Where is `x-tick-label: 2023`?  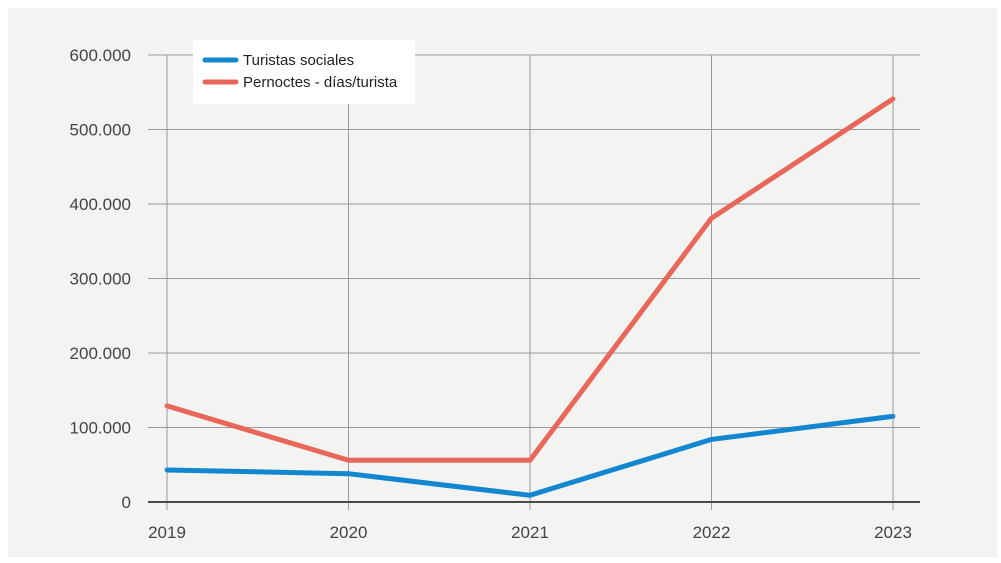 x-tick-label: 2023 is located at coordinates (893, 532).